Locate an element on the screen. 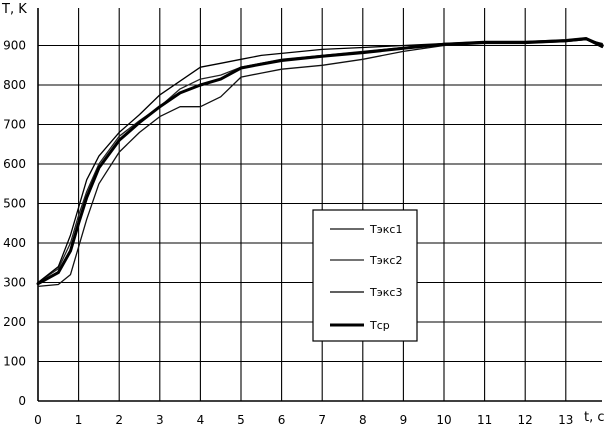 This screenshot has height=431, width=608. legend-label: Тэкс3 is located at coordinates (385, 292).